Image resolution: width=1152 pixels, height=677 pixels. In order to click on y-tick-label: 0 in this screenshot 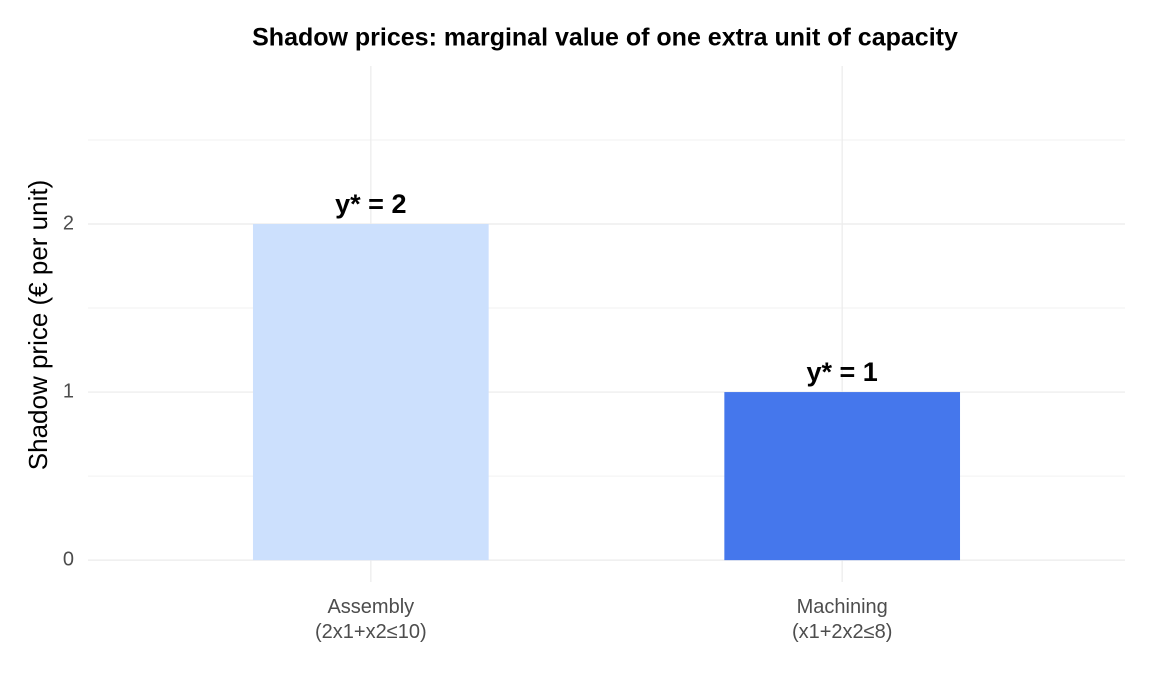, I will do `click(68, 559)`.